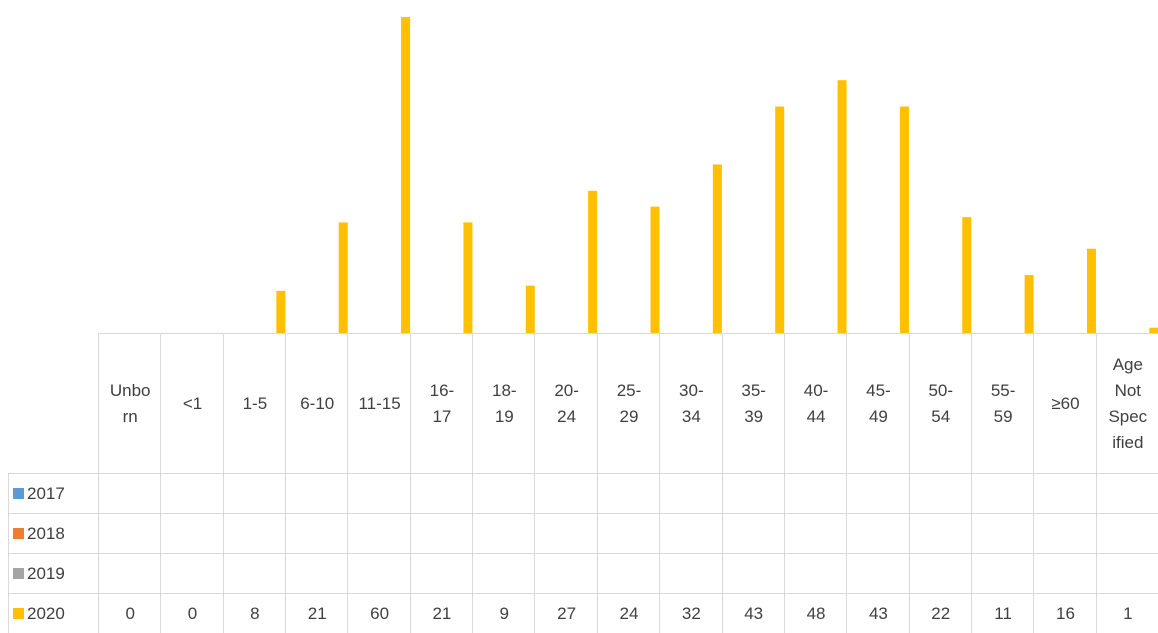 This screenshot has height=633, width=1158. I want to click on category-label: 16-17, so click(441, 403).